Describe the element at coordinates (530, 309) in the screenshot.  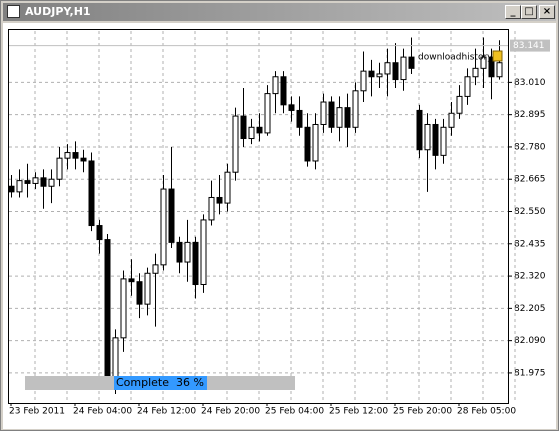
I see `y-tick-label: 82.205` at that location.